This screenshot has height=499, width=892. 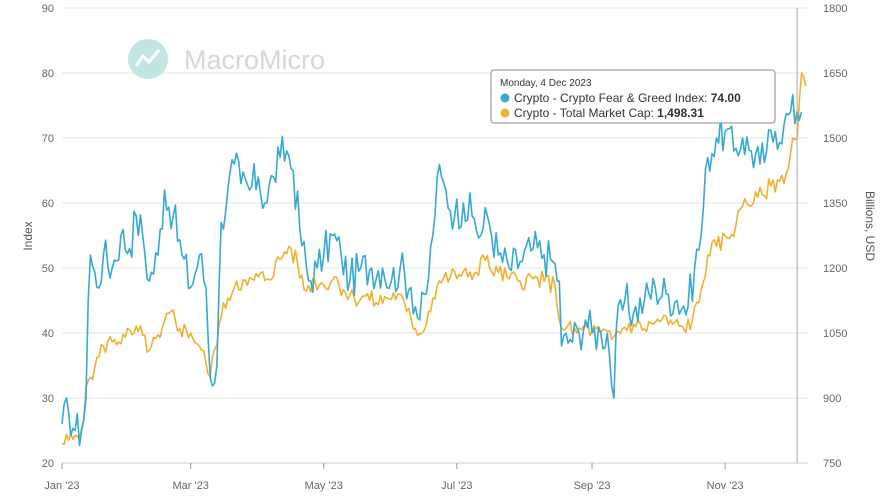 What do you see at coordinates (28, 235) in the screenshot?
I see `y-left-axis-title: Index` at bounding box center [28, 235].